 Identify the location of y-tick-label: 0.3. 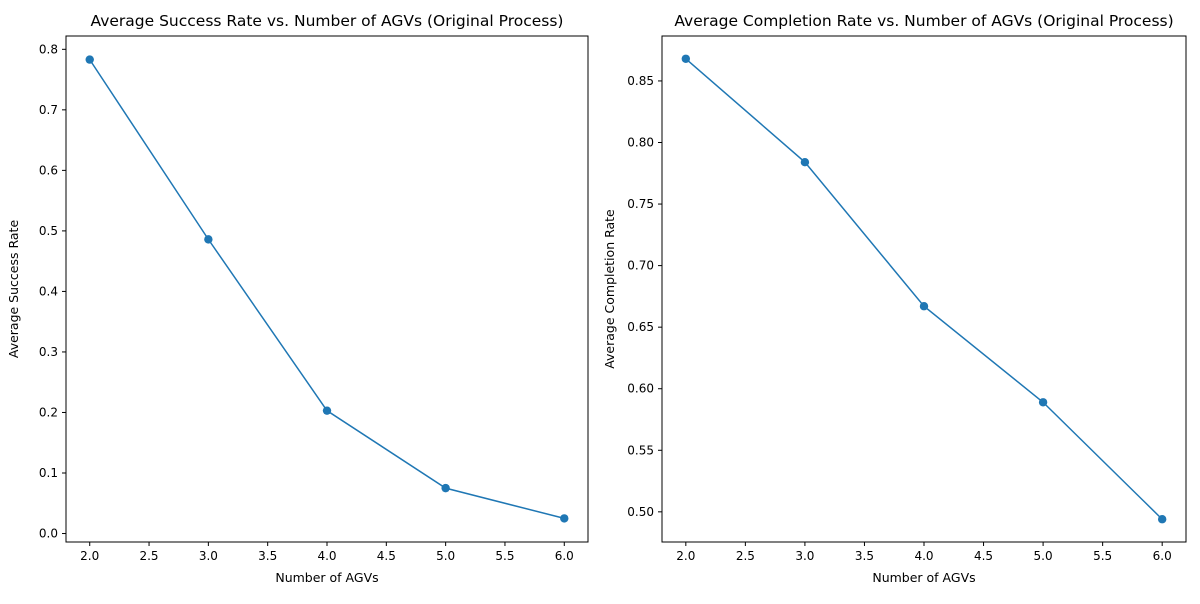
(48, 352).